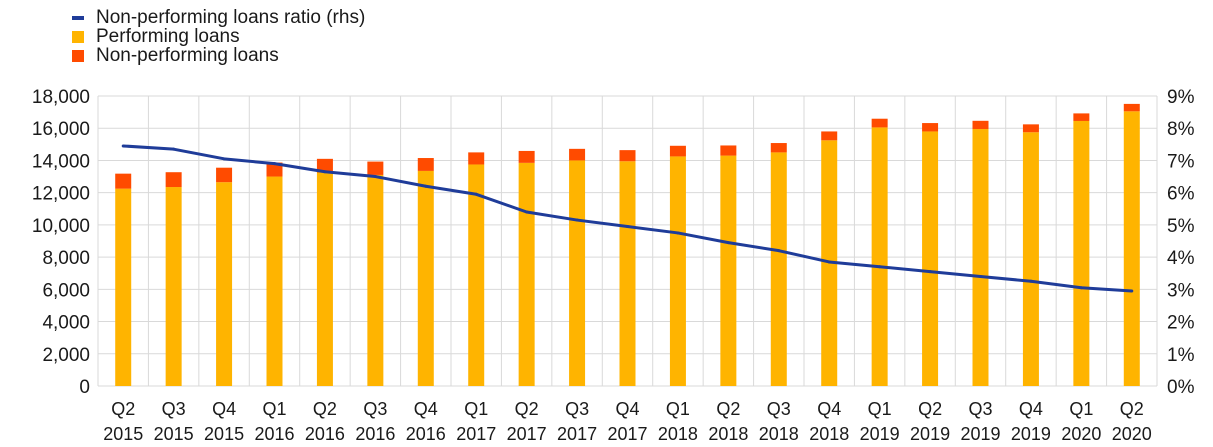 The width and height of the screenshot is (1213, 447). Describe the element at coordinates (61, 226) in the screenshot. I see `y-left-tick-label: 10,000` at that location.